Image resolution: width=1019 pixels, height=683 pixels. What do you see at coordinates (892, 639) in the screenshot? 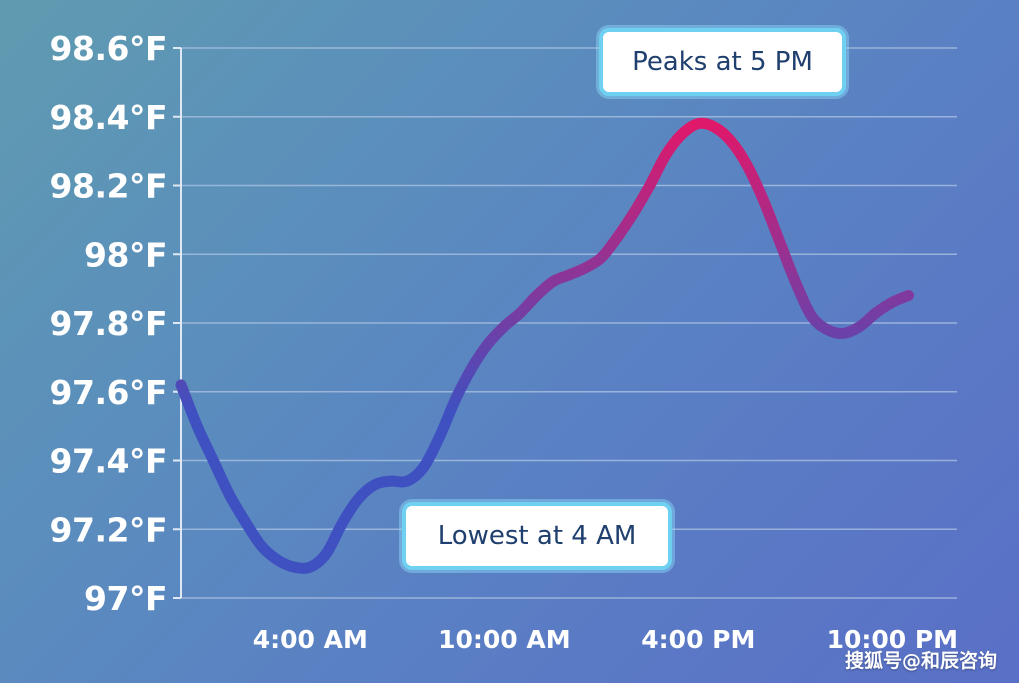
I see `x-tick-label: 10:00 PM` at bounding box center [892, 639].